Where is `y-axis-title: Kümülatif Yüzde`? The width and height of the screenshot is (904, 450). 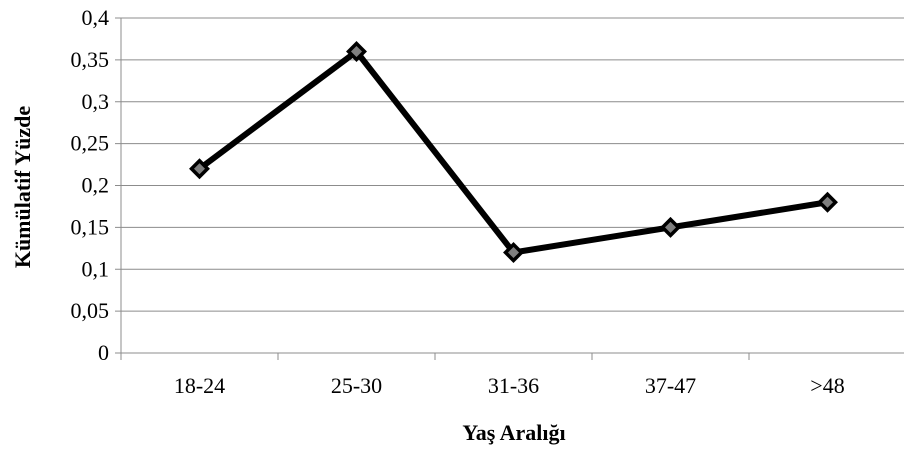
y-axis-title: Kümülatif Yüzde is located at coordinates (22, 187).